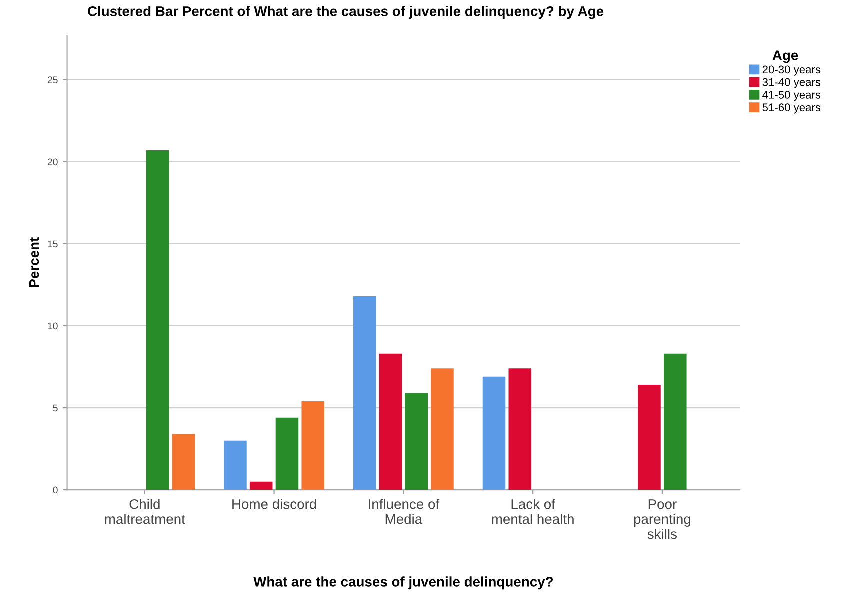 Image resolution: width=841 pixels, height=594 pixels. I want to click on legend-label: 41-50 years, so click(791, 96).